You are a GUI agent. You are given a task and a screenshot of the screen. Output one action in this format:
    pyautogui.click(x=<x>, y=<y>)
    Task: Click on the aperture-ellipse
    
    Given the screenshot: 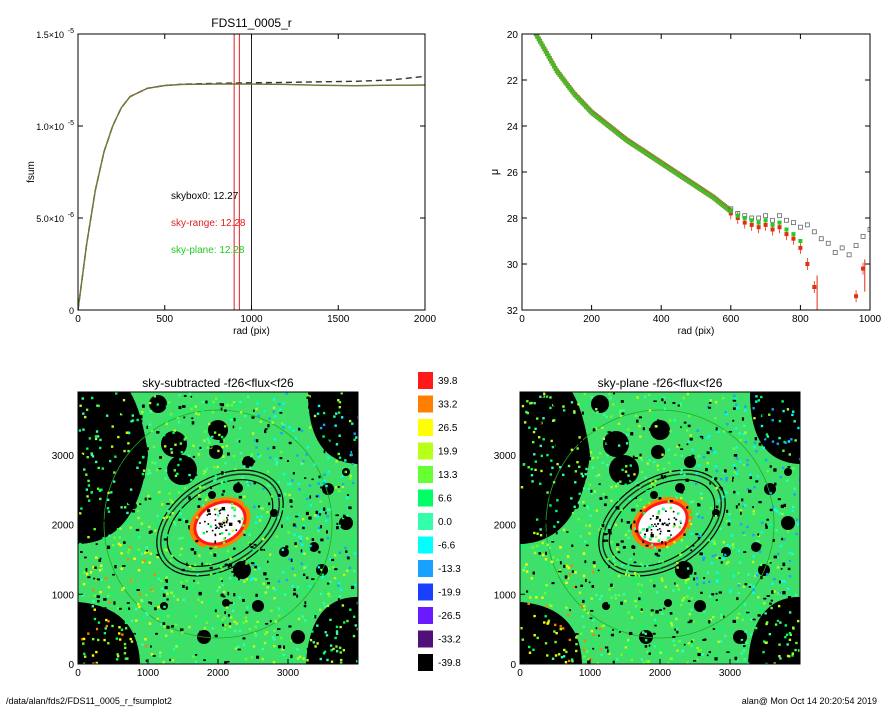 What is the action you would take?
    pyautogui.click(x=220, y=523)
    